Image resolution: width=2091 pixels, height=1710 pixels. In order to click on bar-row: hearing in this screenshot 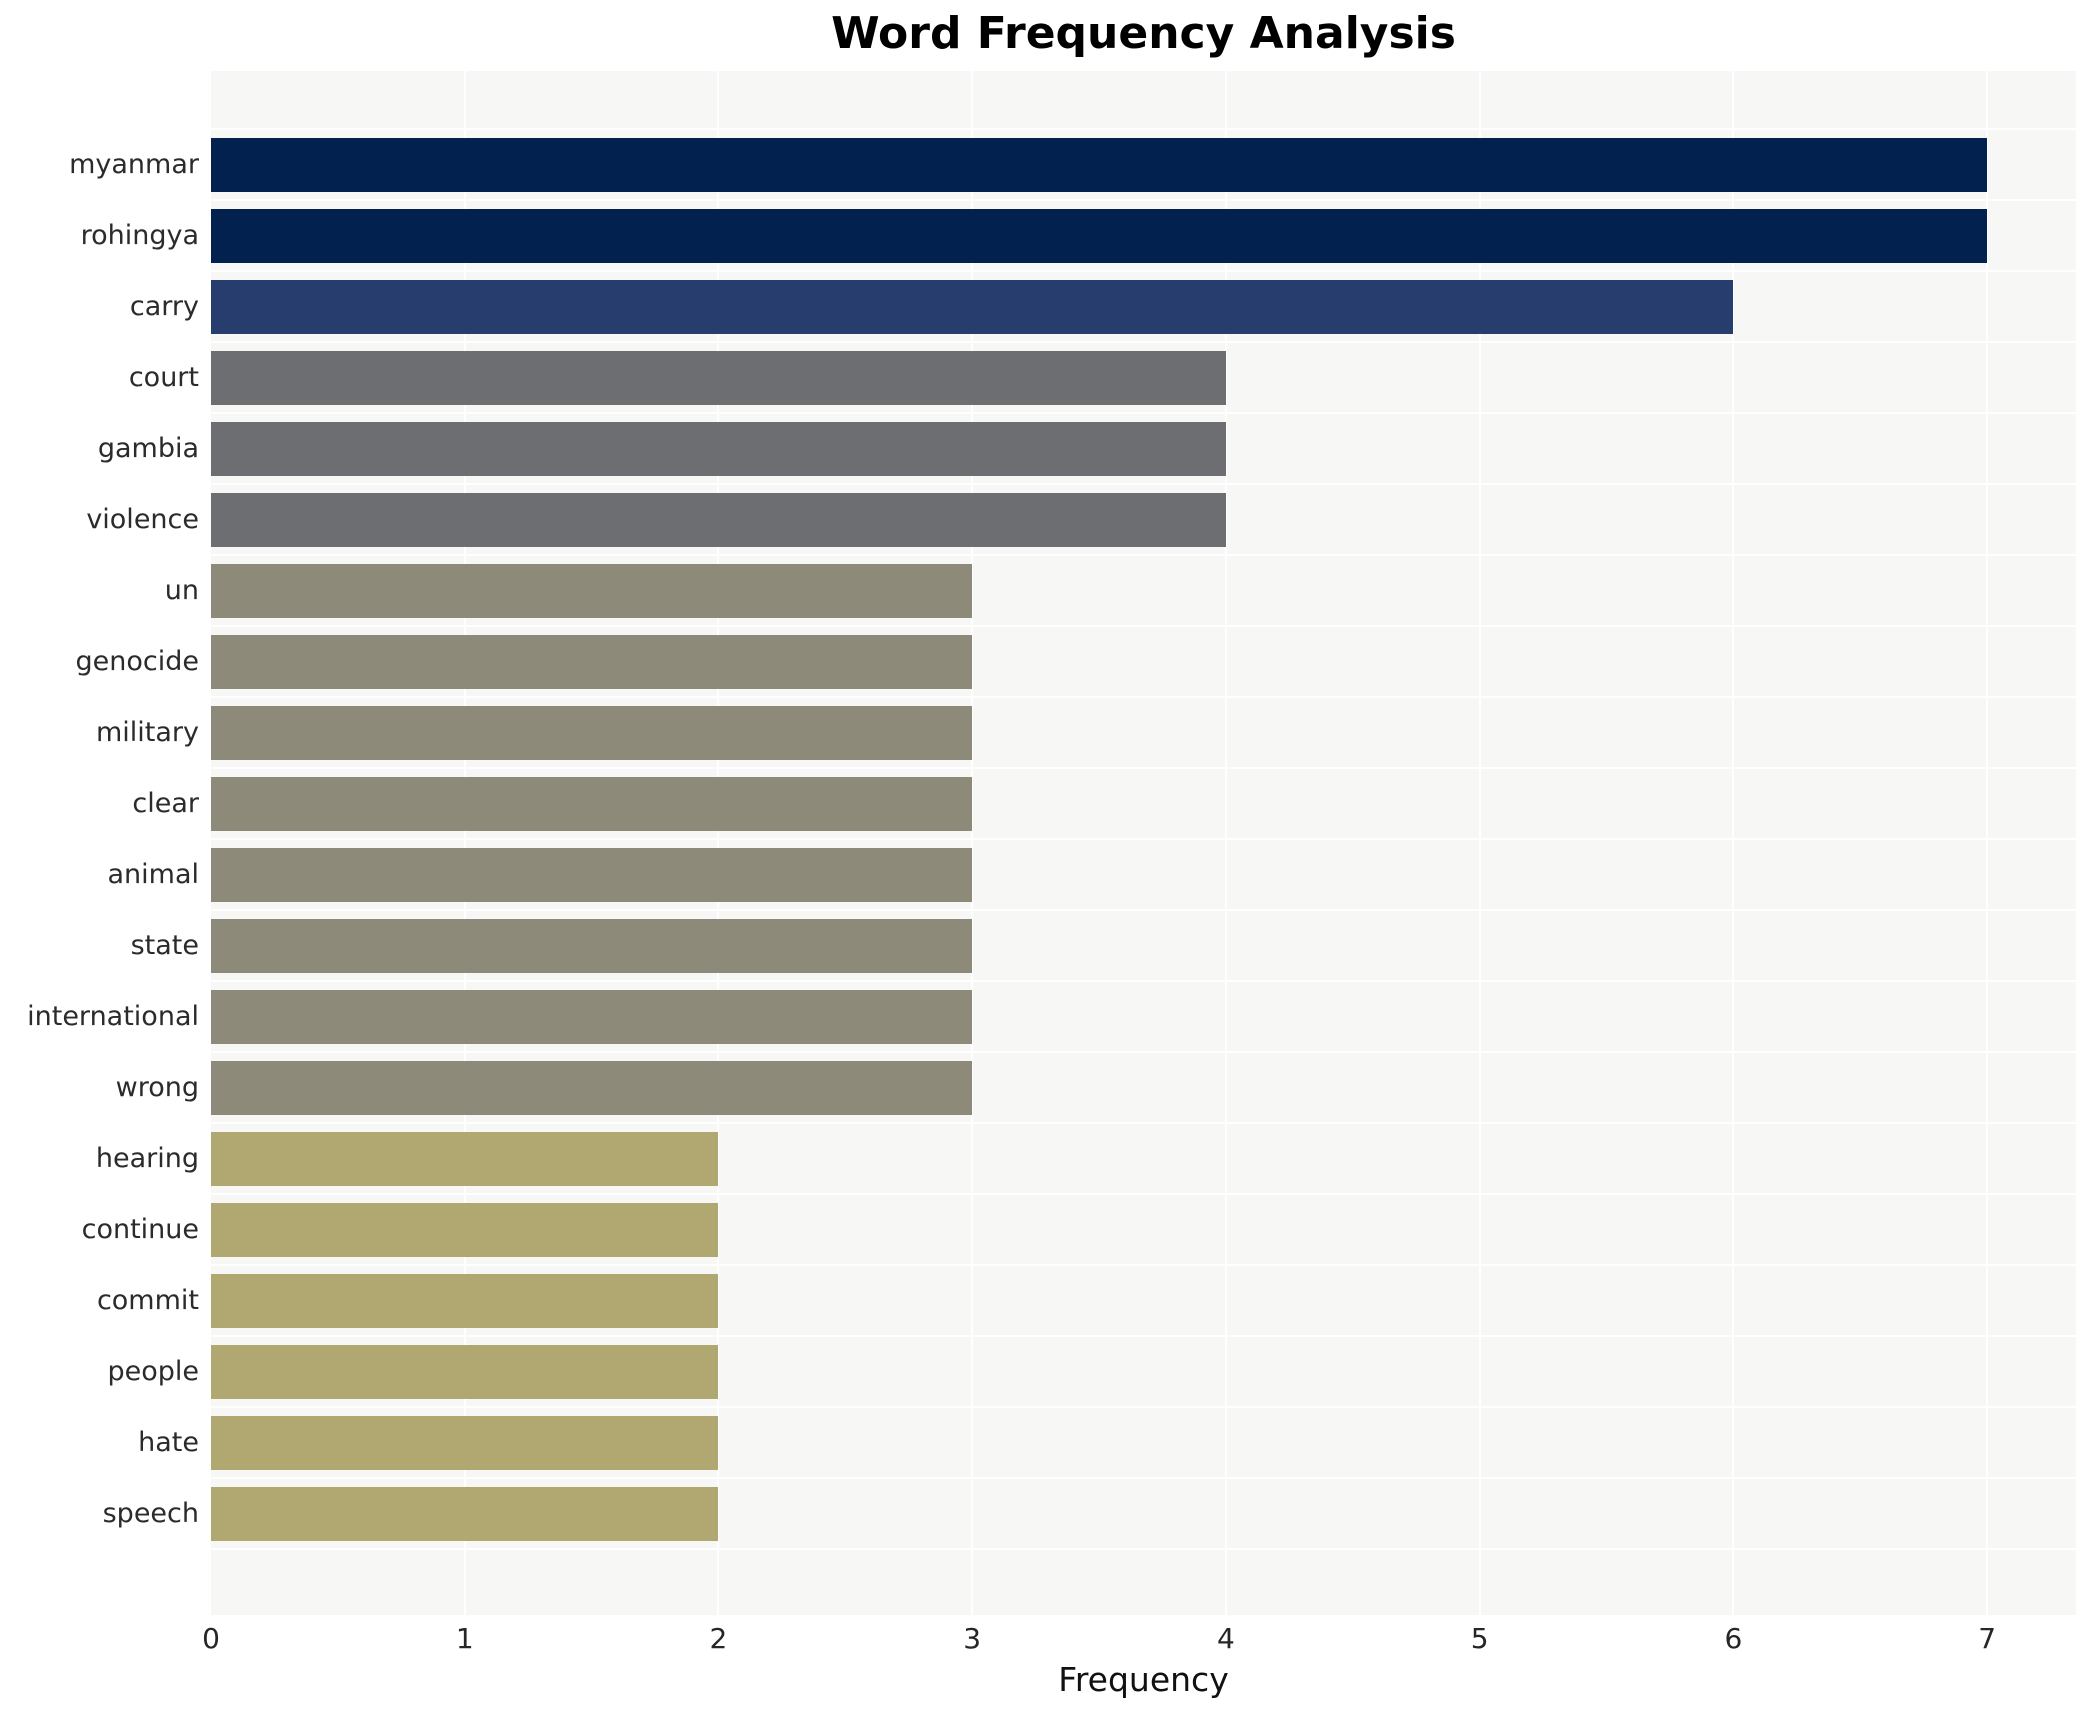, I will do `click(1038, 1158)`.